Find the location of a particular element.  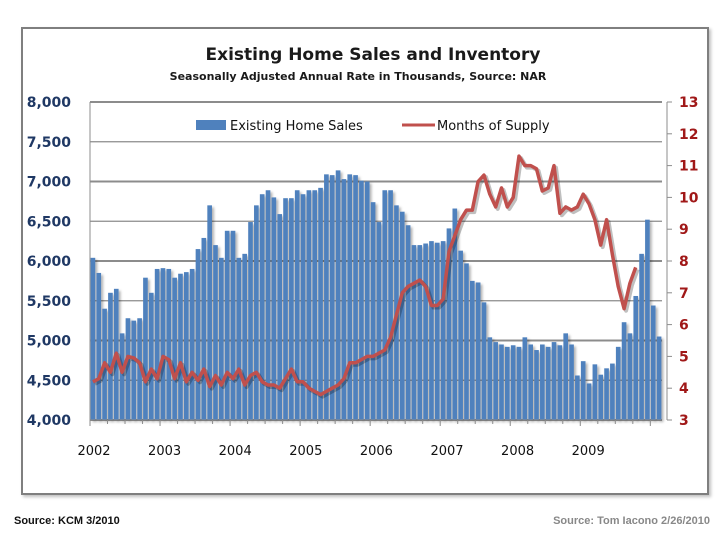

y-tick-label-left: 5,000 is located at coordinates (49, 342).